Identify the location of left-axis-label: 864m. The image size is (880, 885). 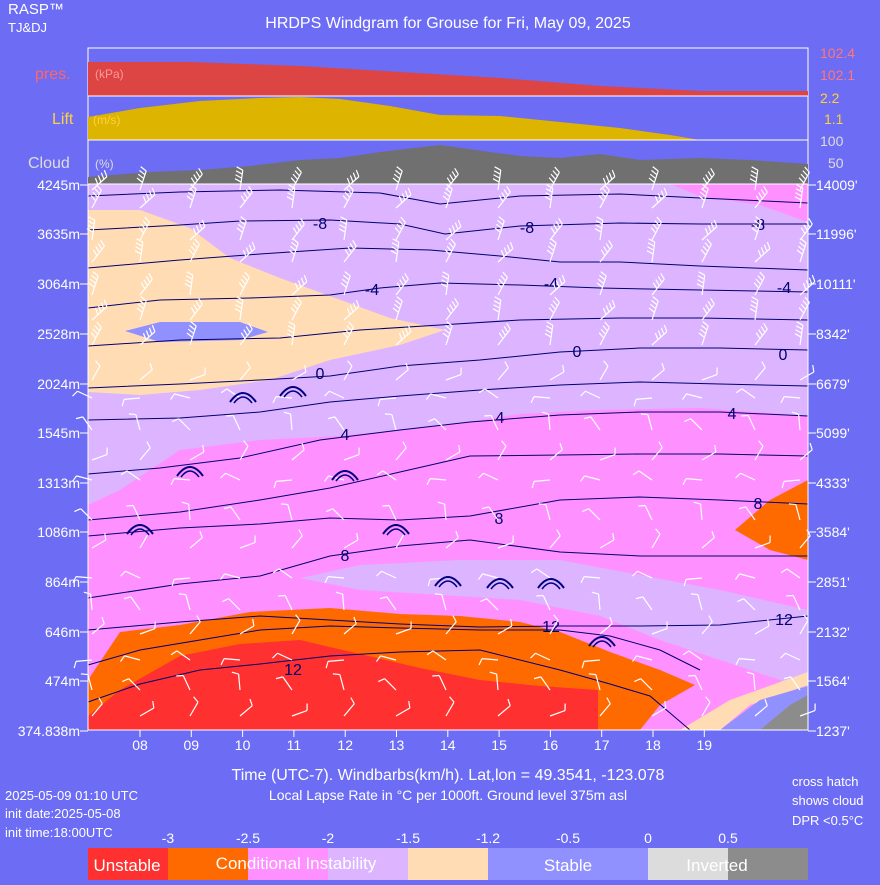
(62, 582).